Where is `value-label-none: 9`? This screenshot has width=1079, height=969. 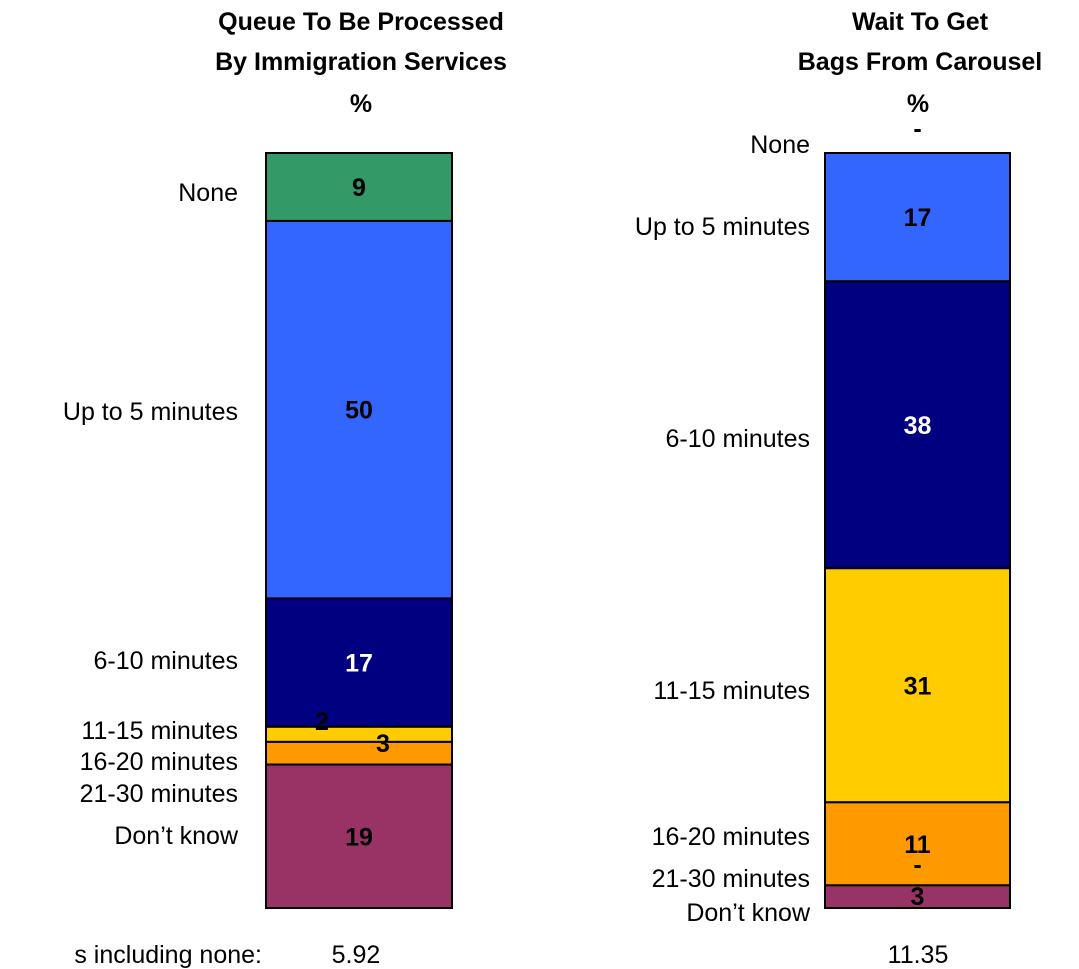 value-label-none: 9 is located at coordinates (359, 188).